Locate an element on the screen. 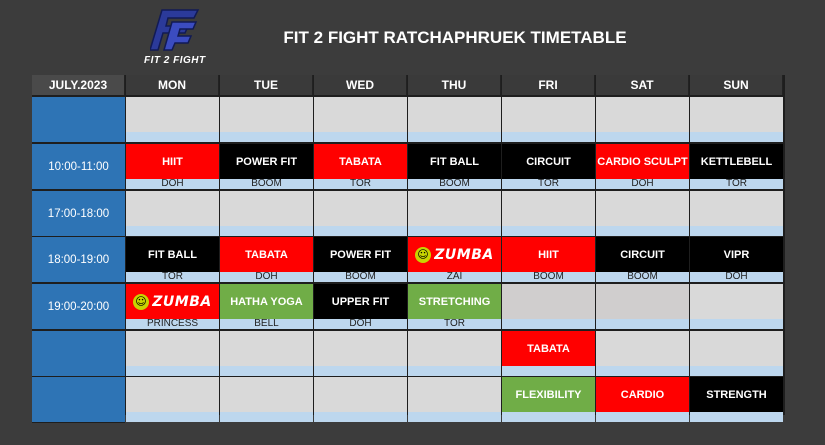 Image resolution: width=825 pixels, height=445 pixels. class-name: UPPER FIT is located at coordinates (360, 301).